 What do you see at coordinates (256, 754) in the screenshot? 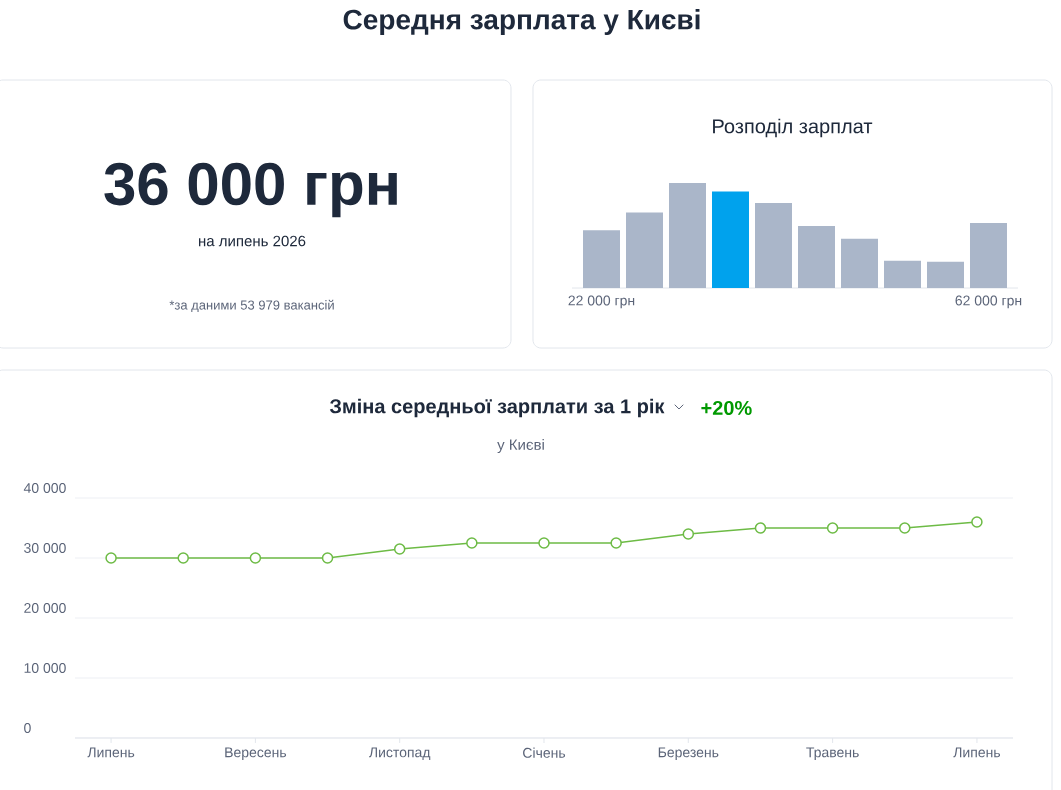
I see `x-tick-label: Вересень` at bounding box center [256, 754].